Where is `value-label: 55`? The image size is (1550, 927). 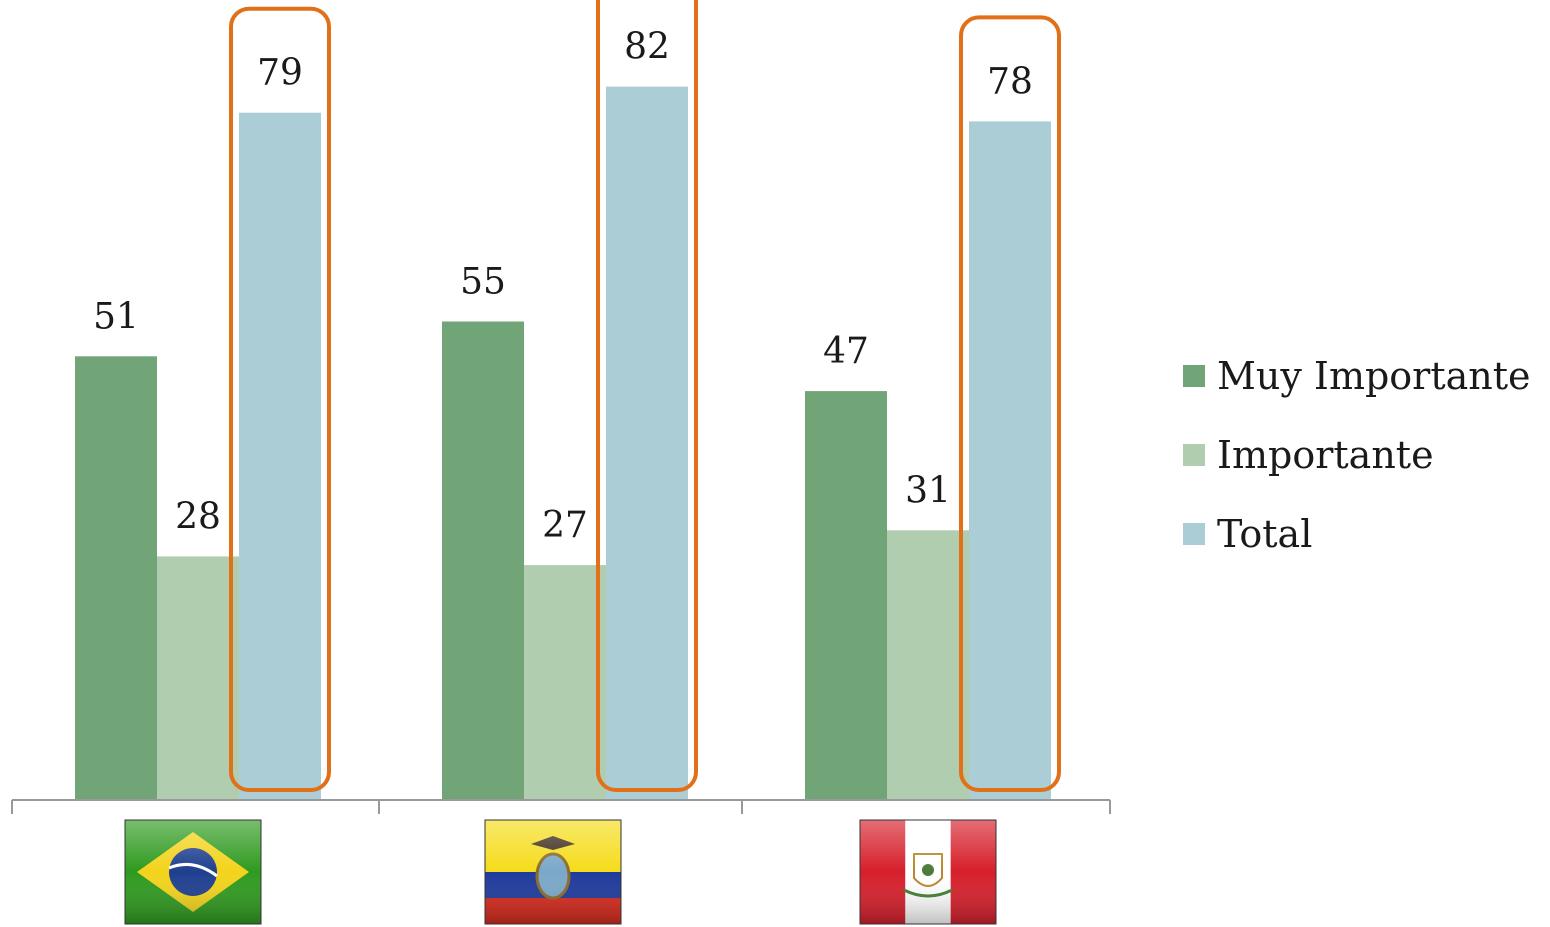
value-label: 55 is located at coordinates (483, 282).